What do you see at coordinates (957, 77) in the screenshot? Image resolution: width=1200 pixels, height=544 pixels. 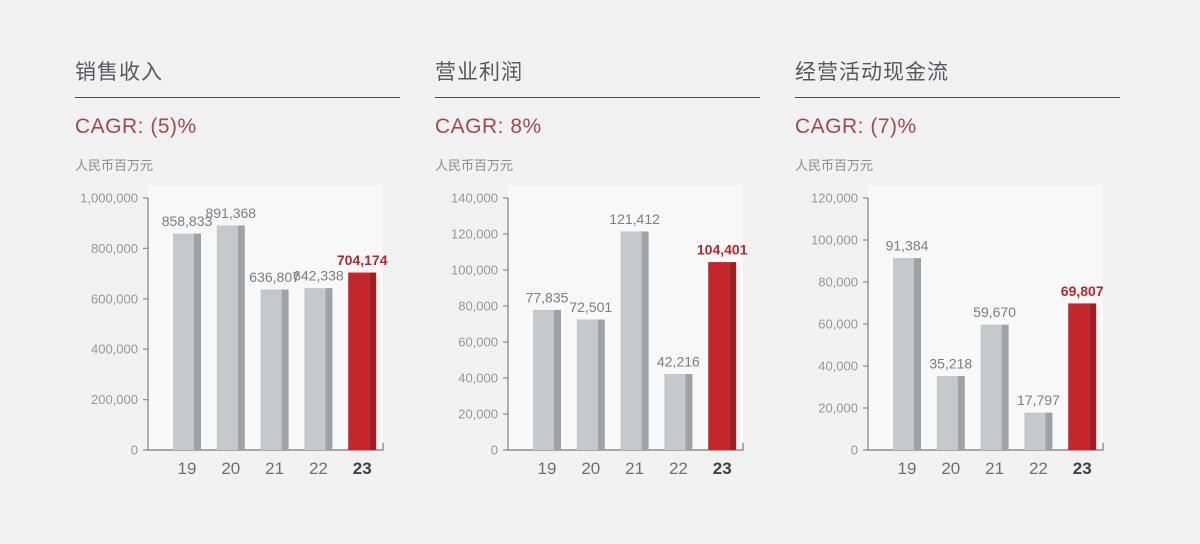 I see `chart-title-operating-cash-flow: 经营活动现金流` at bounding box center [957, 77].